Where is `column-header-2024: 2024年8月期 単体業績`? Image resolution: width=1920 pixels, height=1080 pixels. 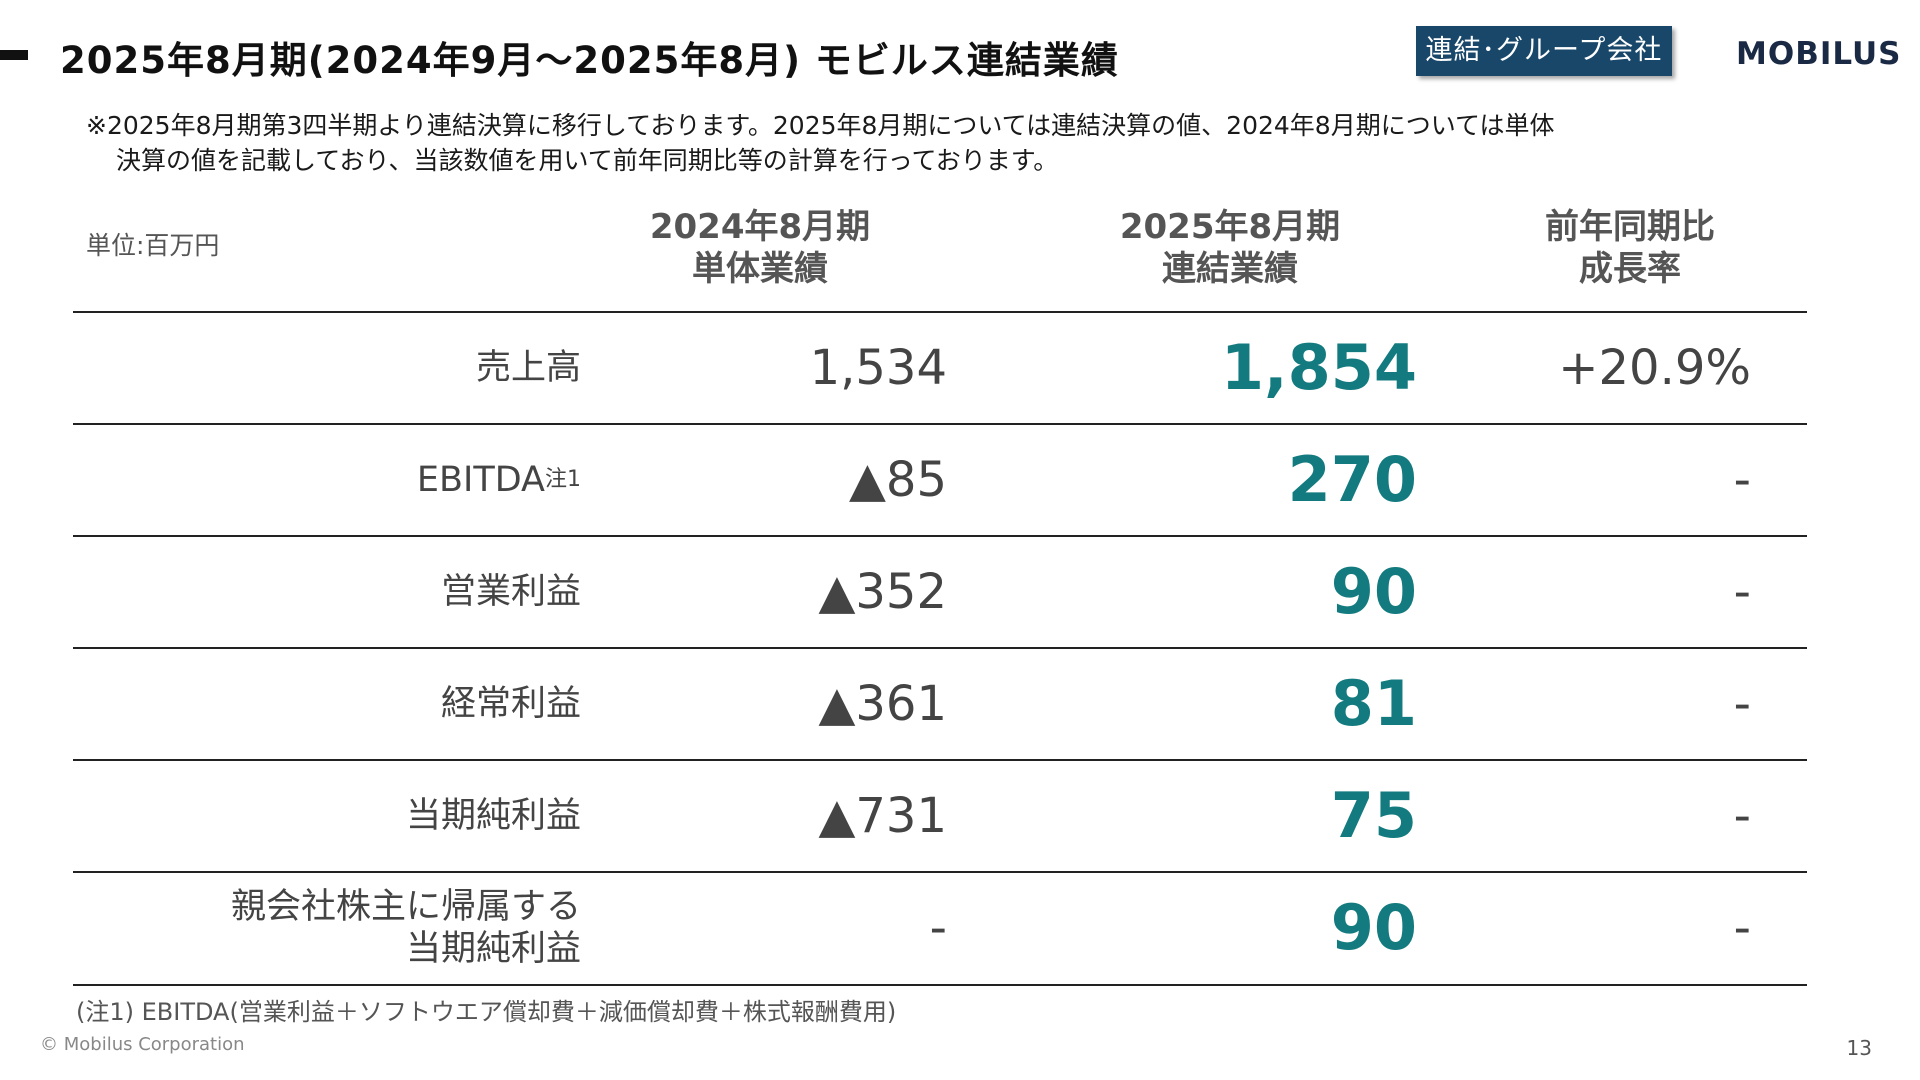 column-header-2024: 2024年8月期 単体業績 is located at coordinates (760, 248).